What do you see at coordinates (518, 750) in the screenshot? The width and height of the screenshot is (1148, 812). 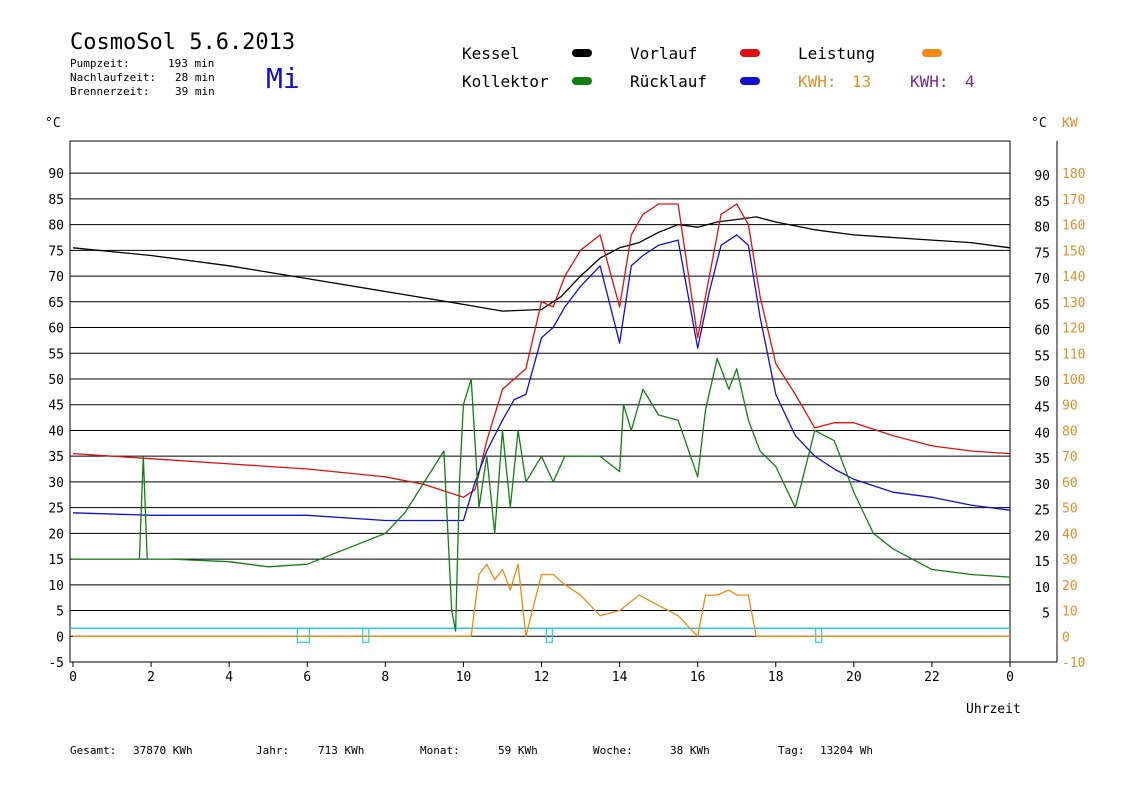 I see `footer-month-value: 59 KWh` at bounding box center [518, 750].